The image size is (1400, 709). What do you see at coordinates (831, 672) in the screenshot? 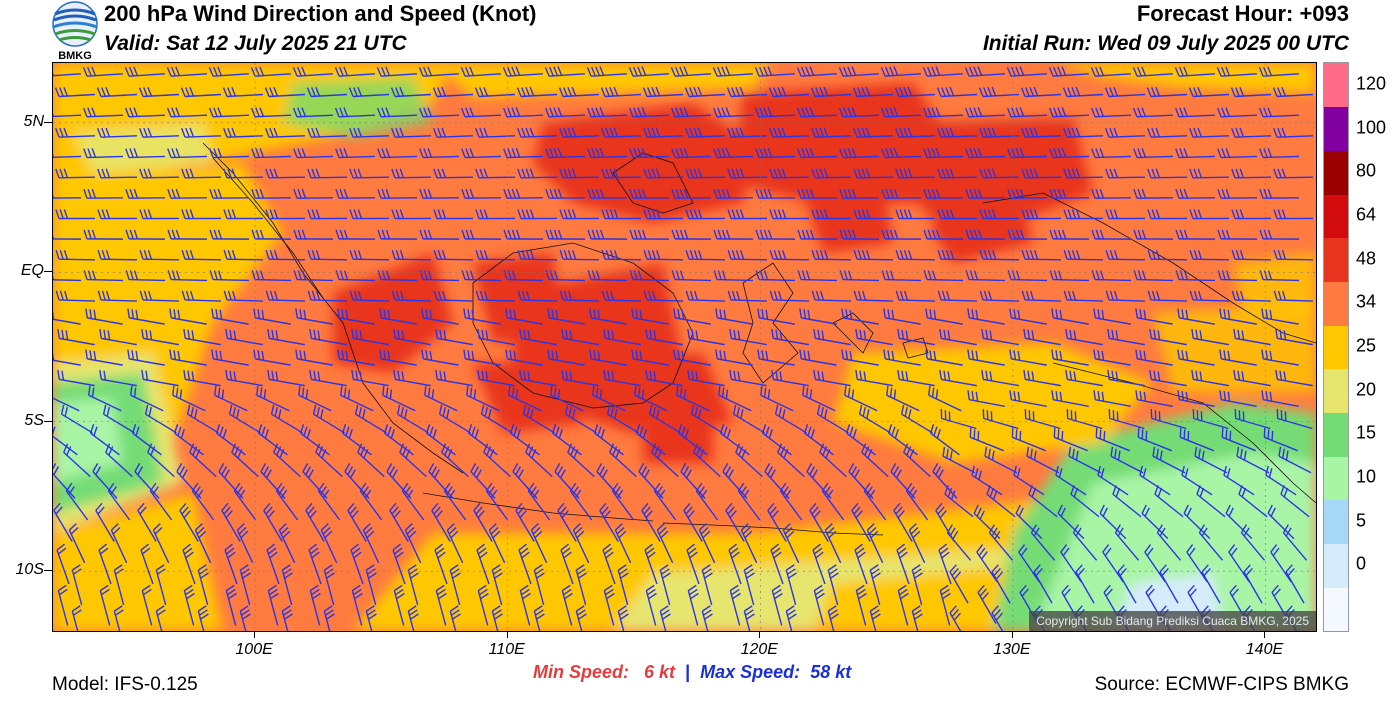
I see `max-speed-value: 58 kt` at bounding box center [831, 672].